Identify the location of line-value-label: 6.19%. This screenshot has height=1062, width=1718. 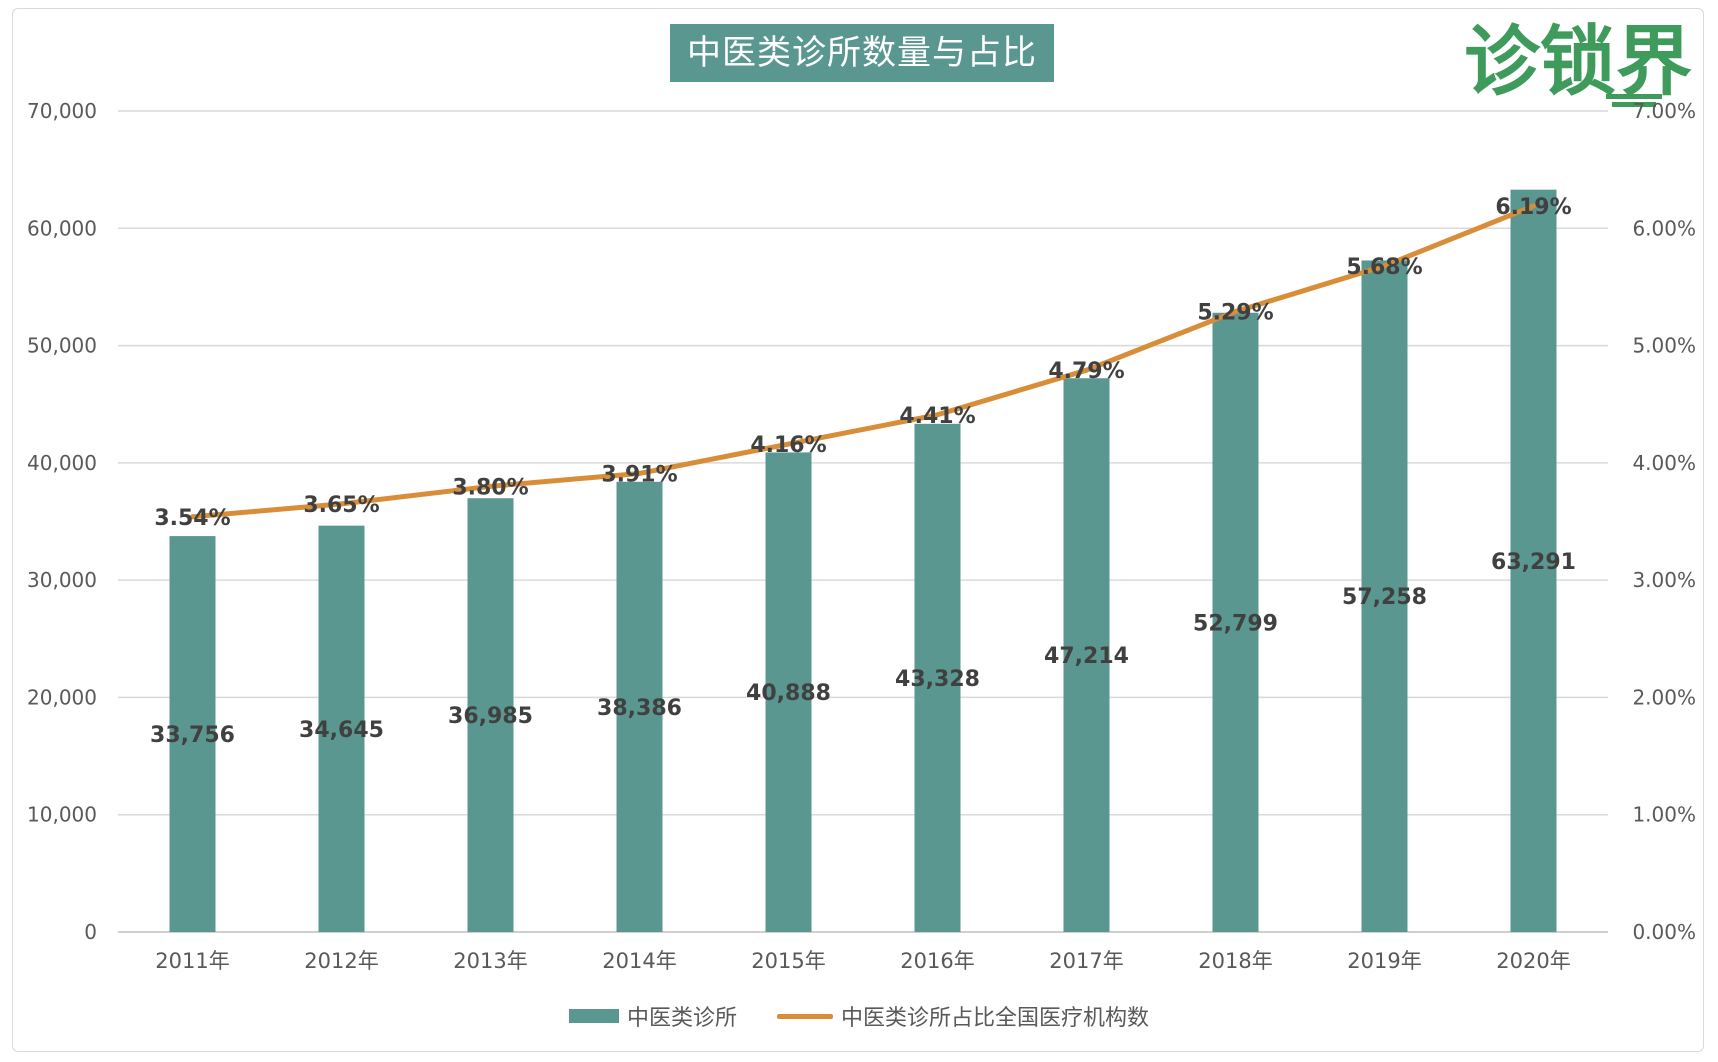
(1533, 207).